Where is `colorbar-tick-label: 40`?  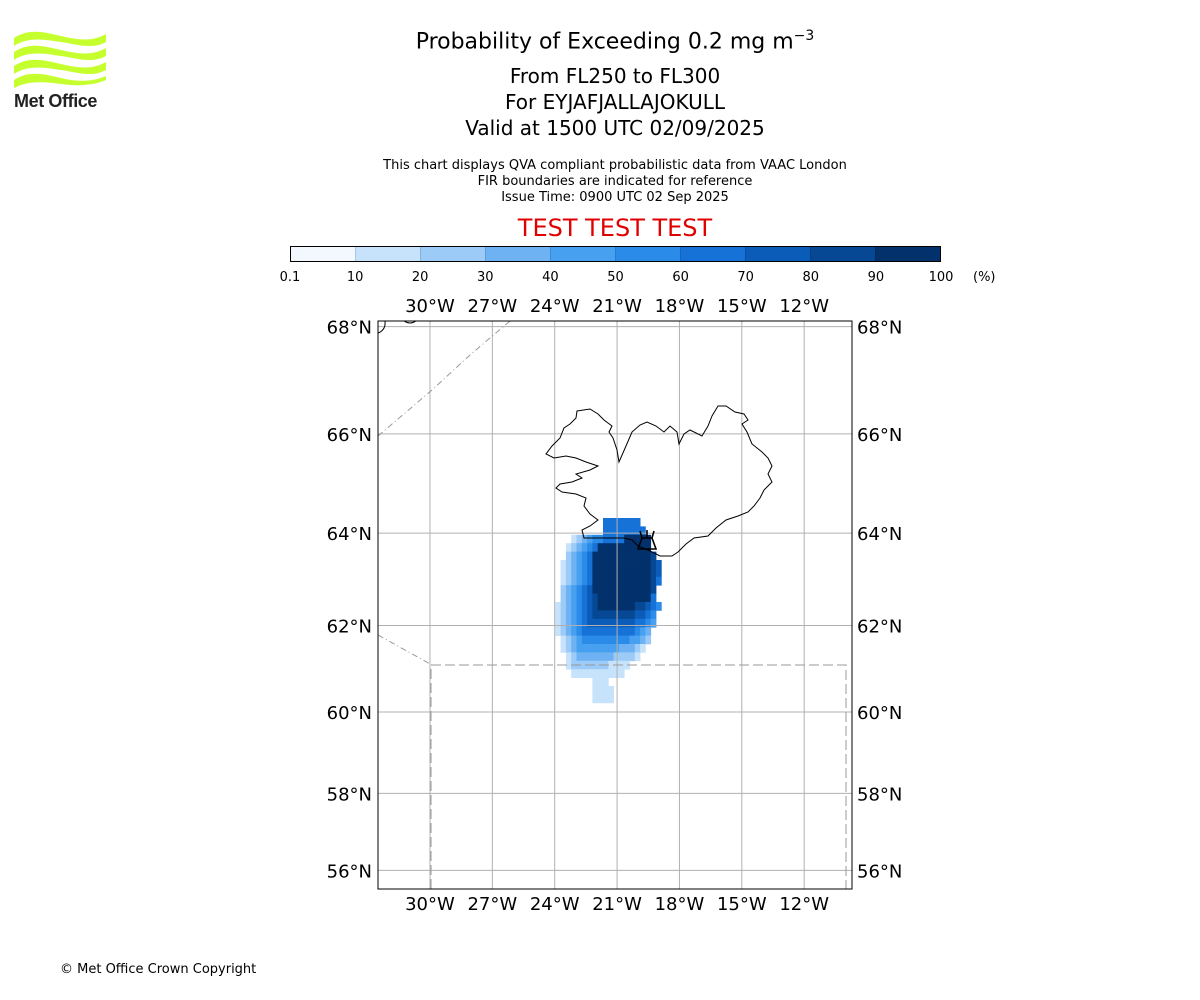
colorbar-tick-label: 40 is located at coordinates (550, 277).